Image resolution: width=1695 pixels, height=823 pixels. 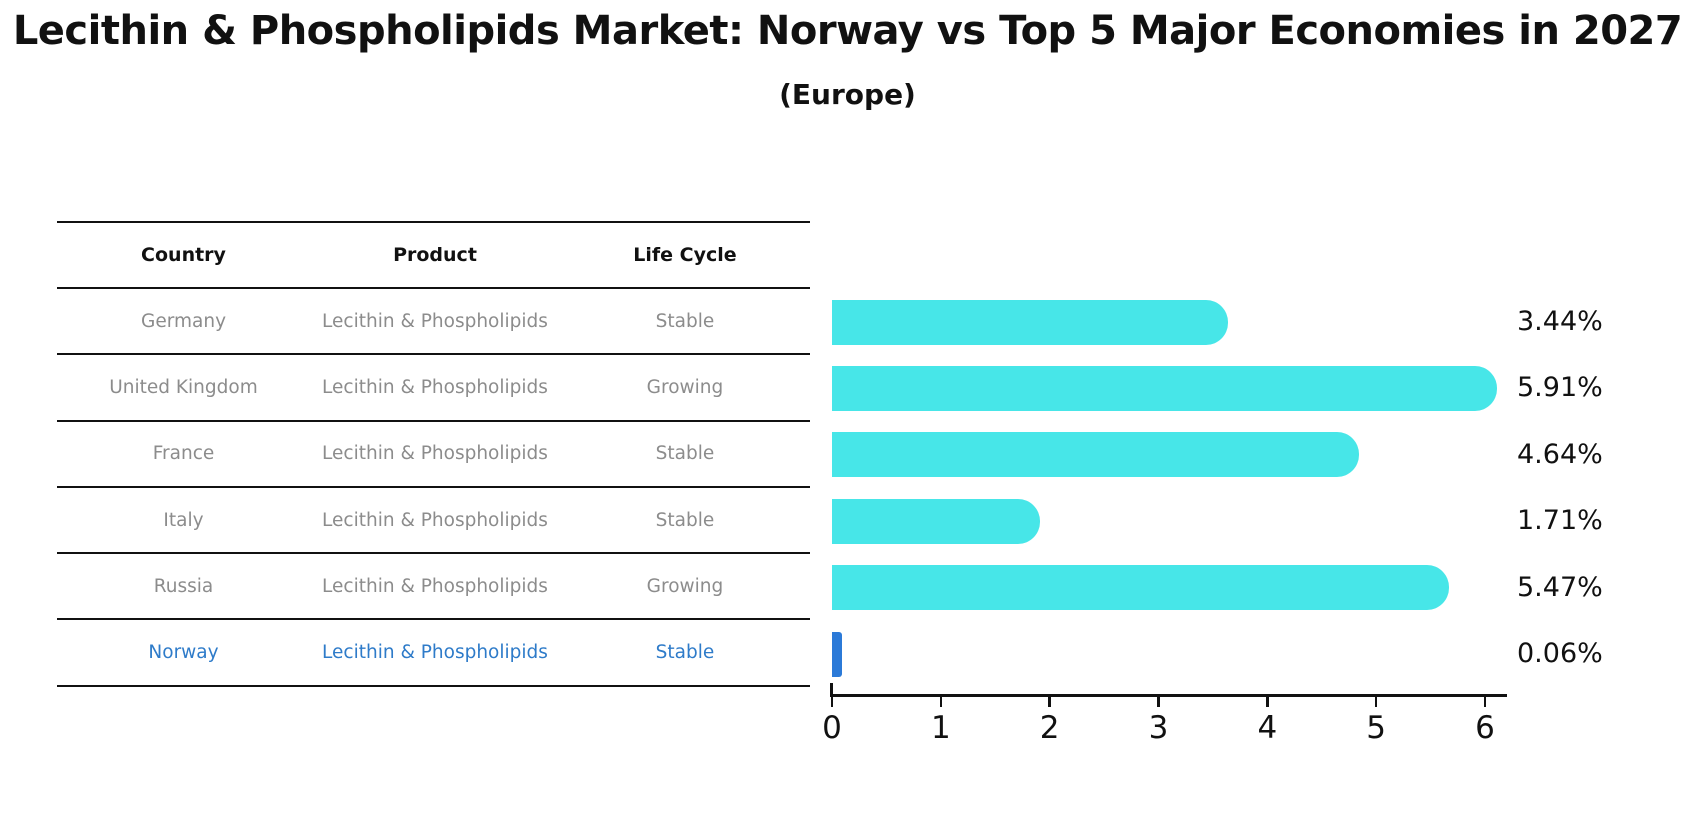 What do you see at coordinates (1376, 728) in the screenshot?
I see `x-axis-tick-label: 5` at bounding box center [1376, 728].